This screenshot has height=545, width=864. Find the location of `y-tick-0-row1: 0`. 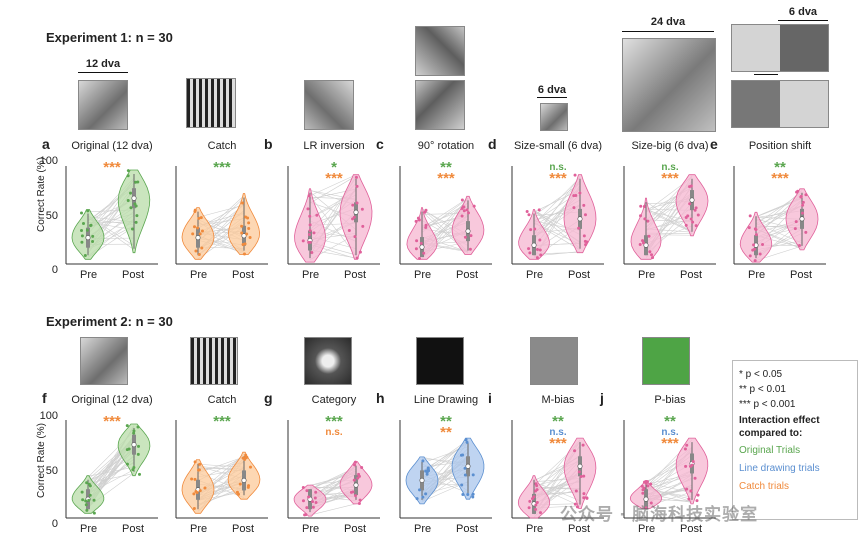

y-tick-0-row1: 0 is located at coordinates (54, 270).